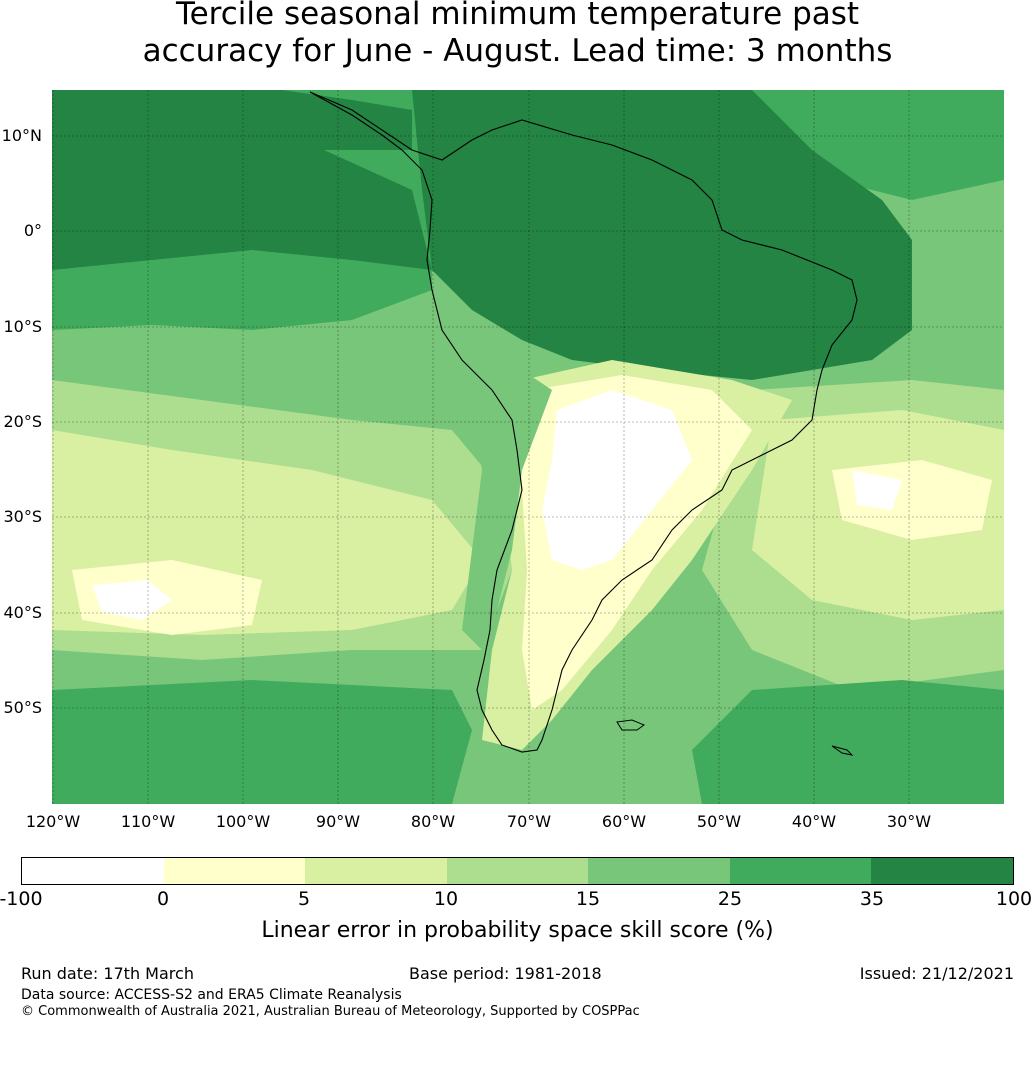  I want to click on lon-label-80w: 80°W, so click(433, 821).